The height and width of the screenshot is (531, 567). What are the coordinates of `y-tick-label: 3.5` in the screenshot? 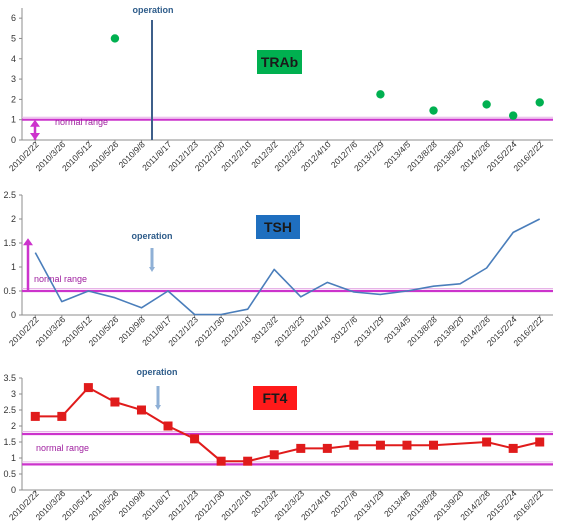 It's located at (9, 378).